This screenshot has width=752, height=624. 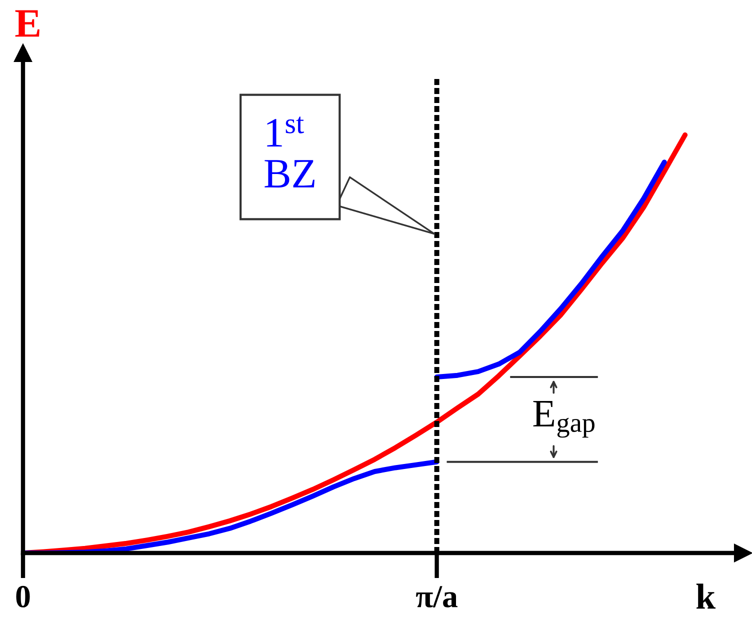 I want to click on x-tick-label: 0, so click(x=23, y=597).